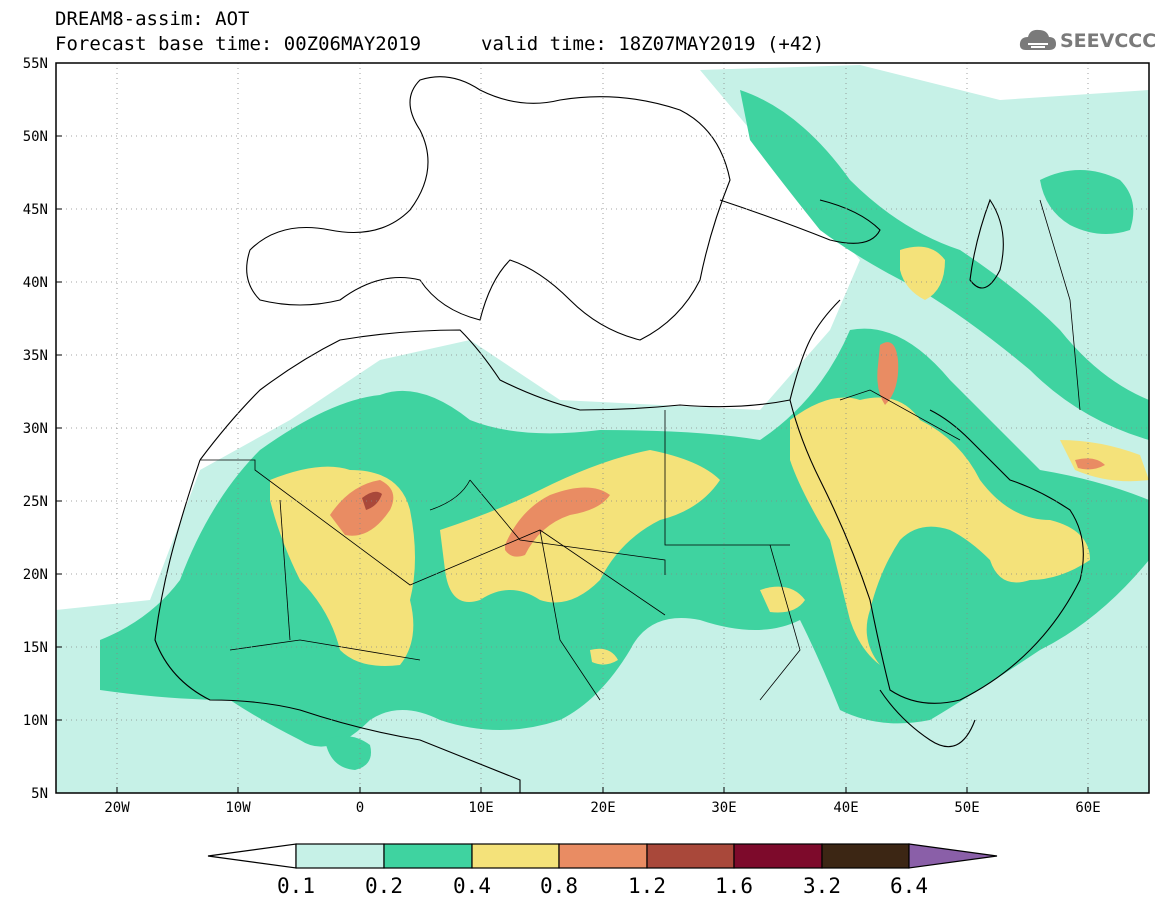 Image resolution: width=1165 pixels, height=905 pixels. What do you see at coordinates (734, 886) in the screenshot?
I see `colorbar-label: 1.6` at bounding box center [734, 886].